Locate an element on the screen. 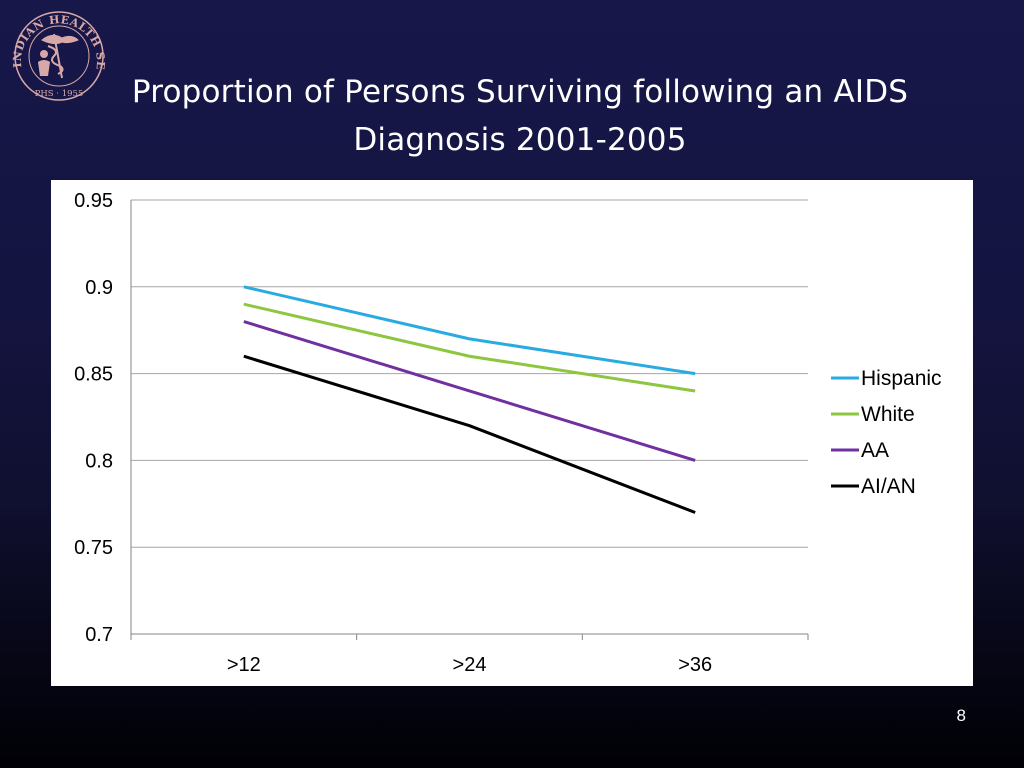 The width and height of the screenshot is (1024, 768). logo-bottom-text: PHS · 1955 is located at coordinates (59, 94).